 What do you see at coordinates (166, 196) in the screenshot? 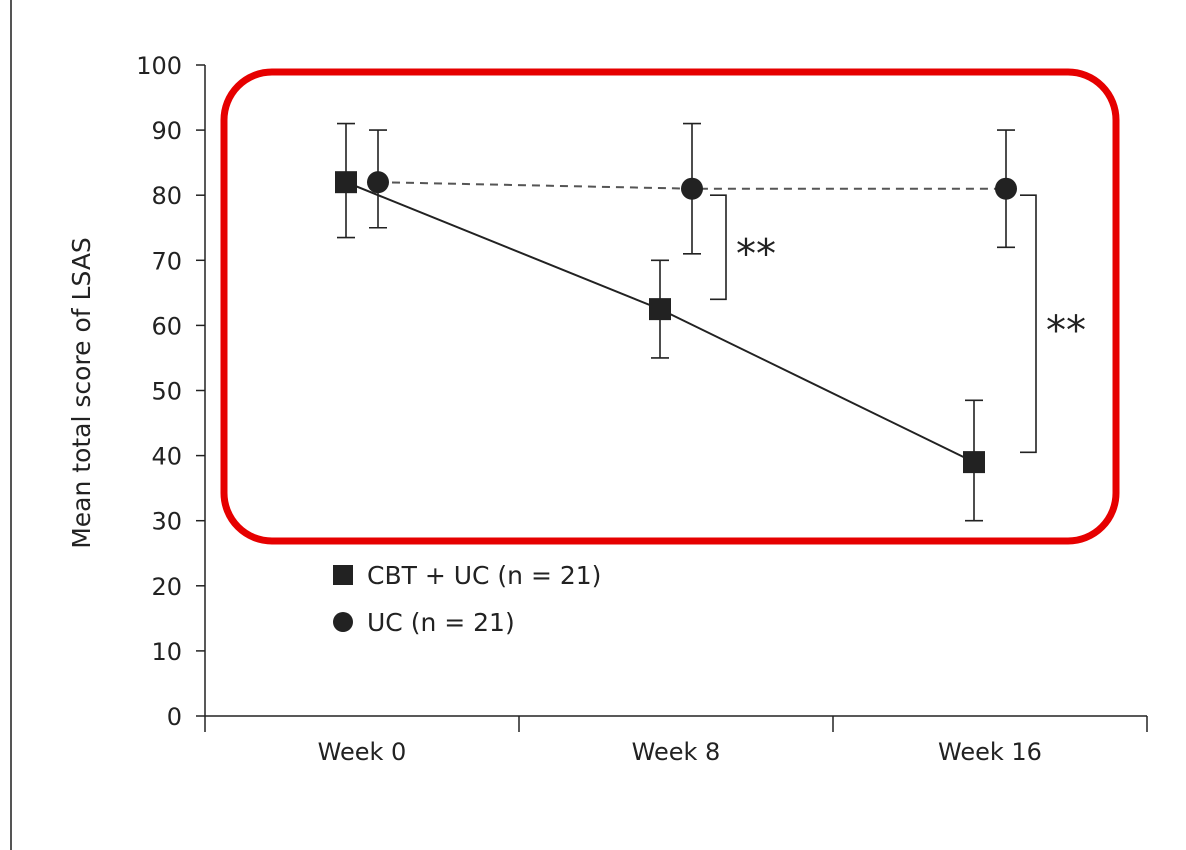
I see `y-tick-label: 80` at bounding box center [166, 196].